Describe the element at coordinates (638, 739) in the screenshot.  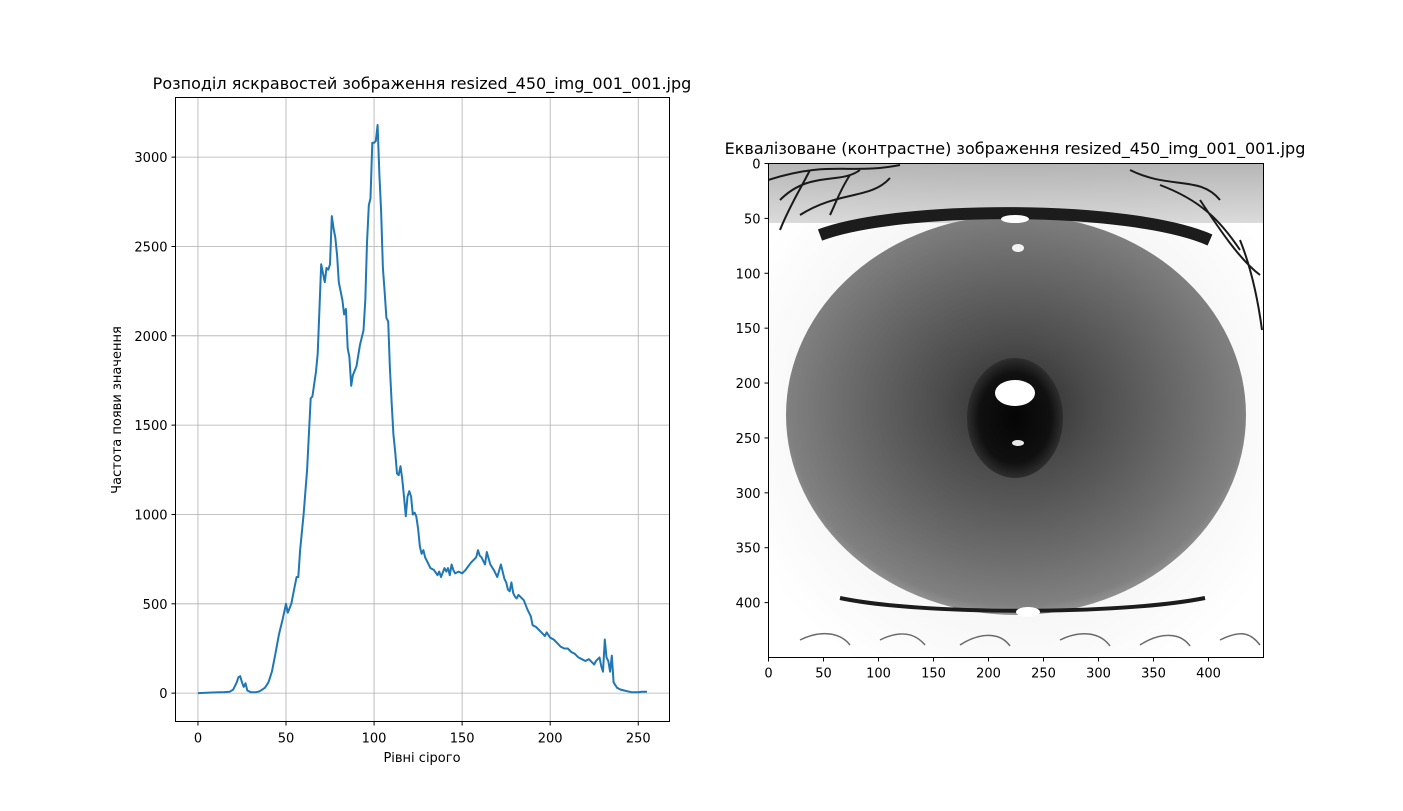
I see `x-tick-label: 250` at that location.